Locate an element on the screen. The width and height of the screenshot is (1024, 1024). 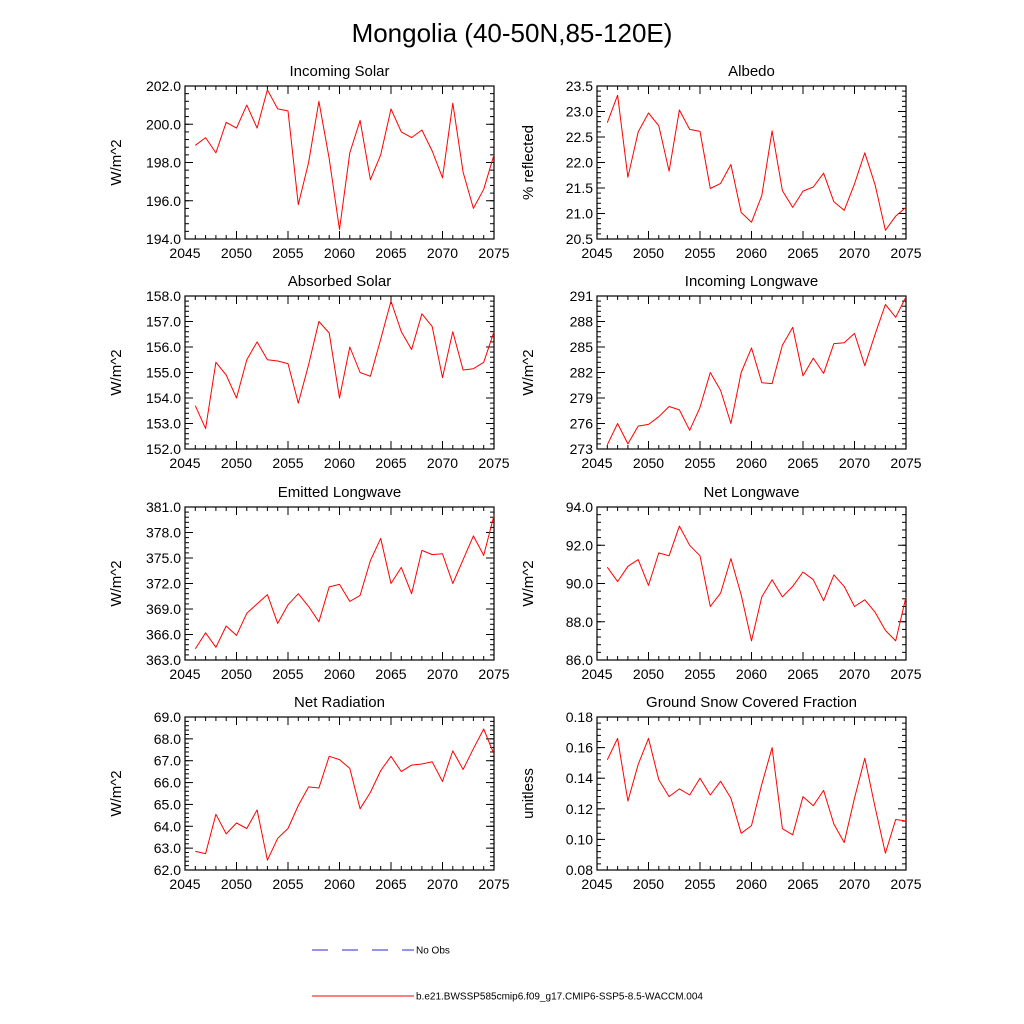
plot-frame-net-radiation is located at coordinates (339, 793).